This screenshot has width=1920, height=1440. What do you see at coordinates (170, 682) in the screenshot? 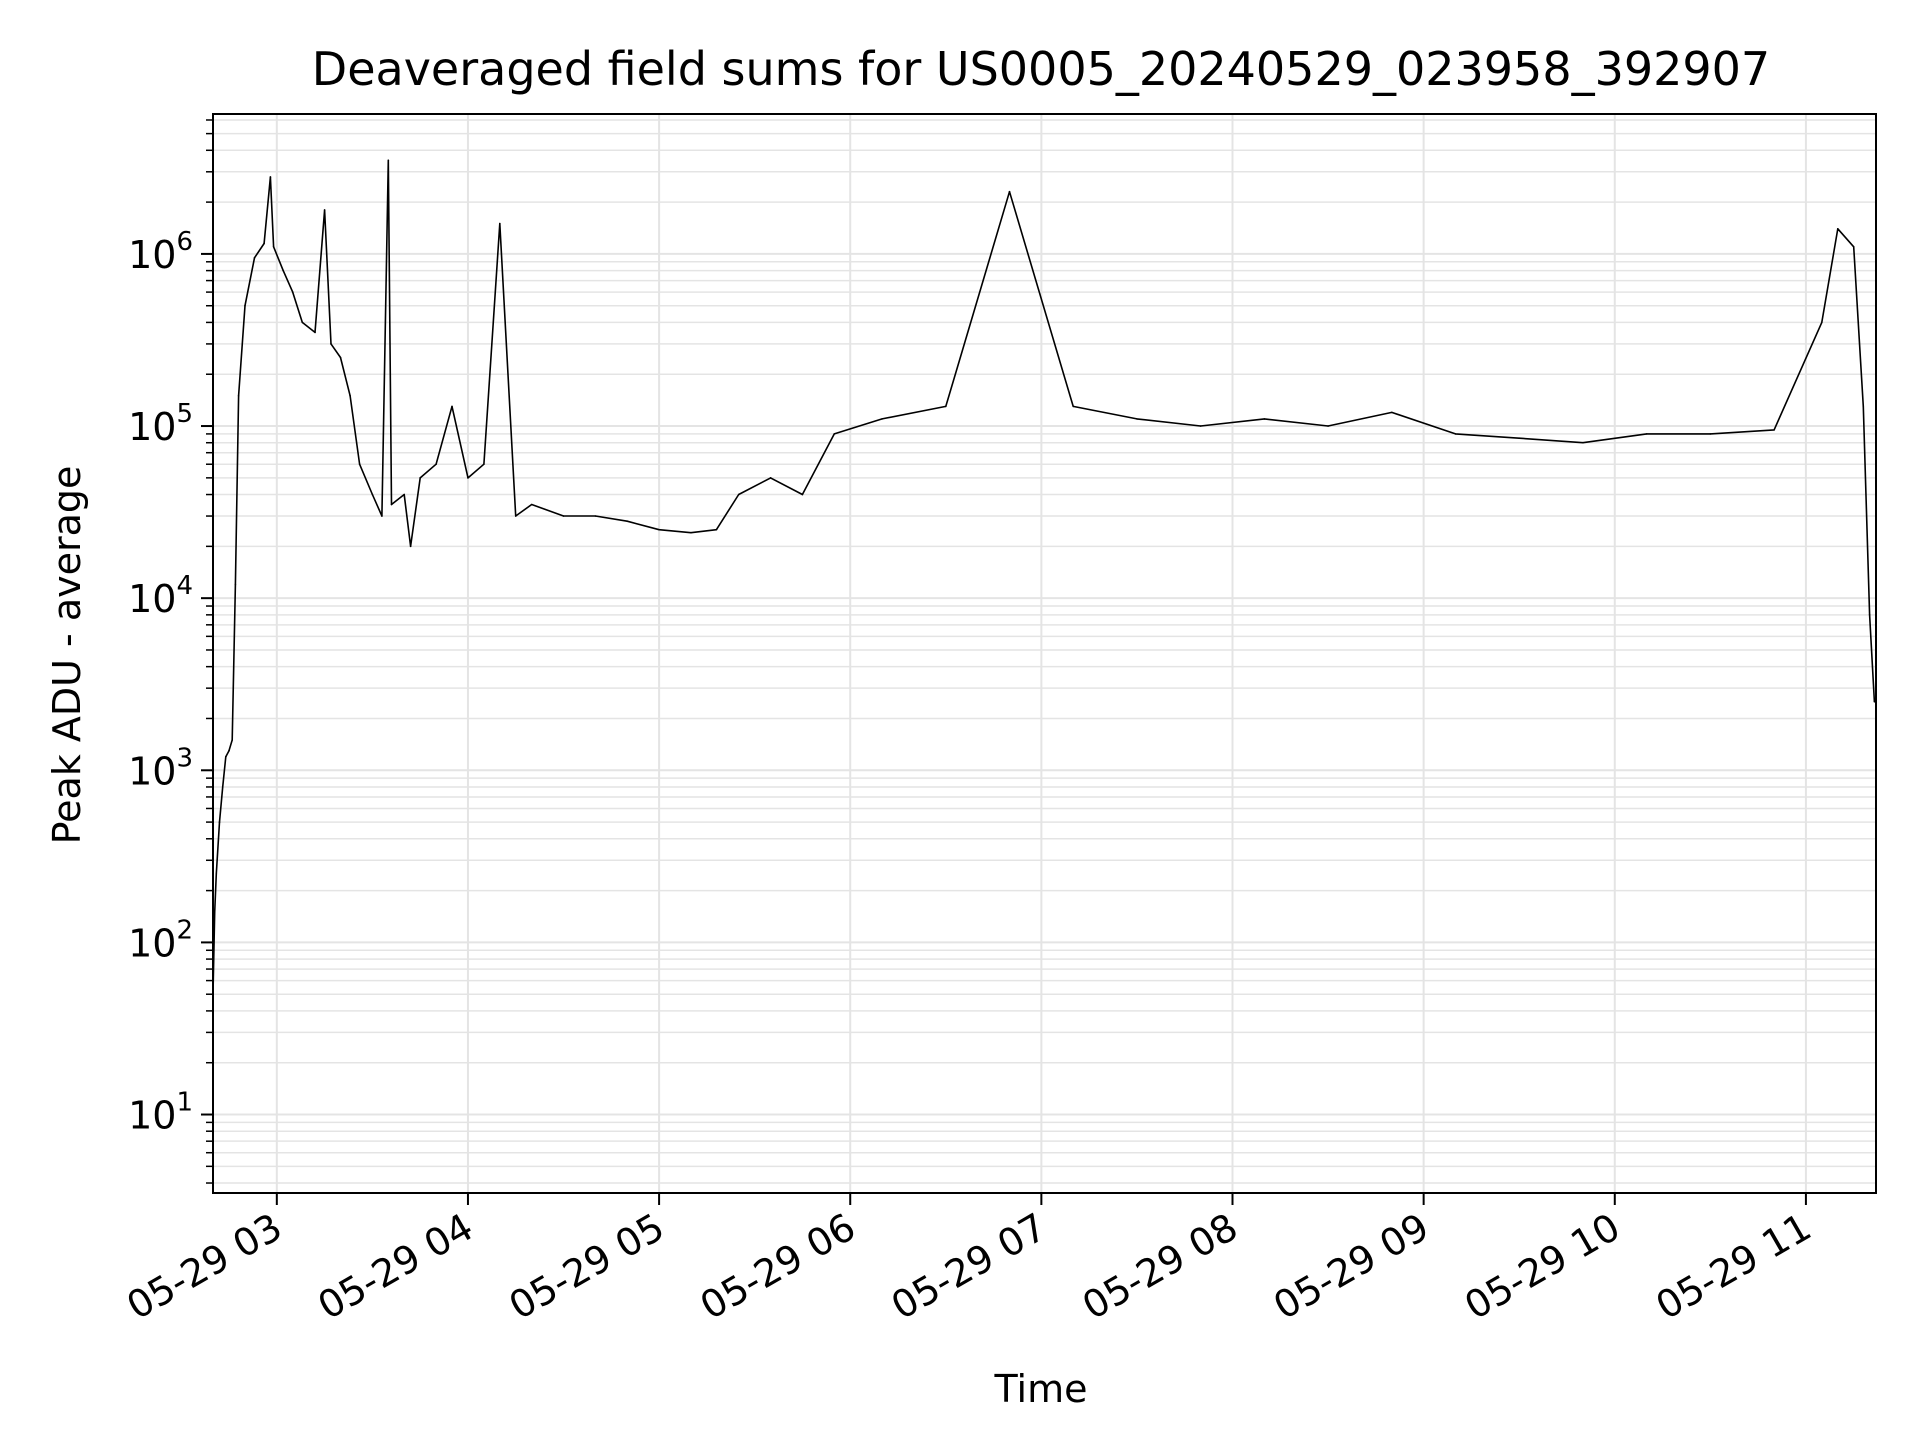
I see `y-axis-ticks: 10¹ 10² 10³ 10⁴ 10⁵ 10⁶` at bounding box center [170, 682].